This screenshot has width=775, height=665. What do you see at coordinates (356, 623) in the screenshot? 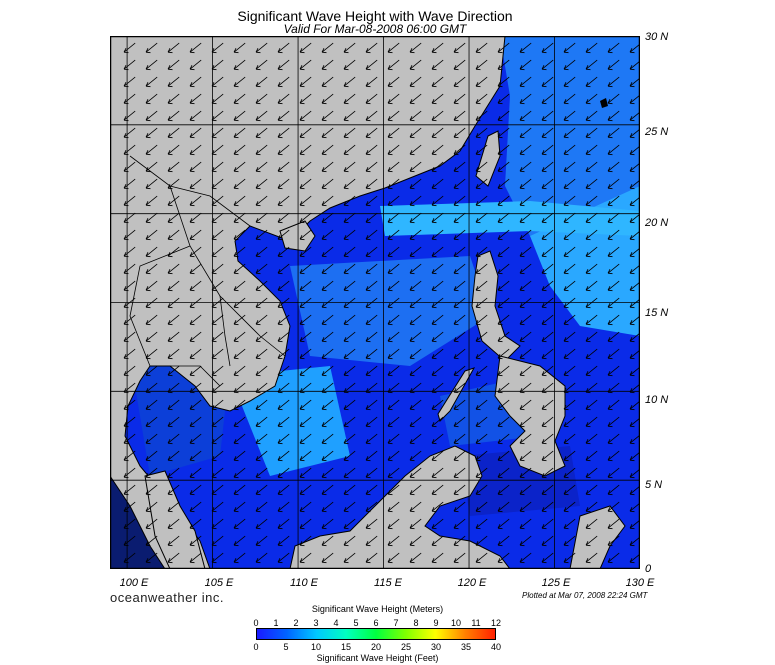
I see `colorbar-meters-tick: 5` at bounding box center [356, 623].